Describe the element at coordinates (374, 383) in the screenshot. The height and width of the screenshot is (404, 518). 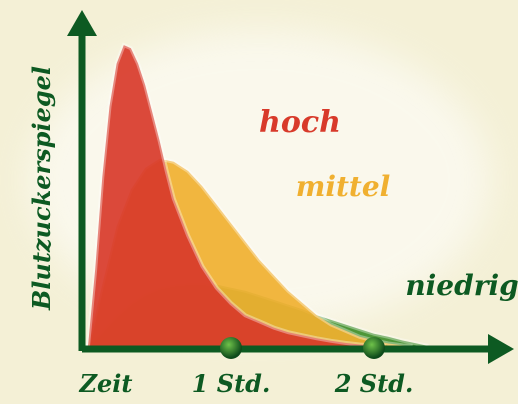
I see `x-tick-label-2: 2 Std.` at that location.